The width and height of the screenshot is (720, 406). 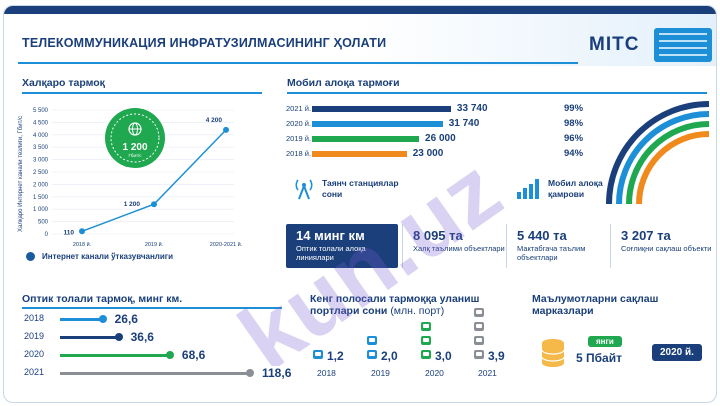 I want to click on stat-box-schools: 8 095 та Халқ таълими объектлари, so click(x=453, y=246).